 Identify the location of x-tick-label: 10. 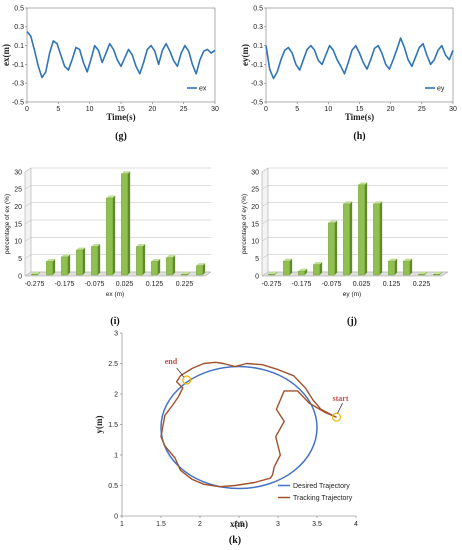
(90, 109).